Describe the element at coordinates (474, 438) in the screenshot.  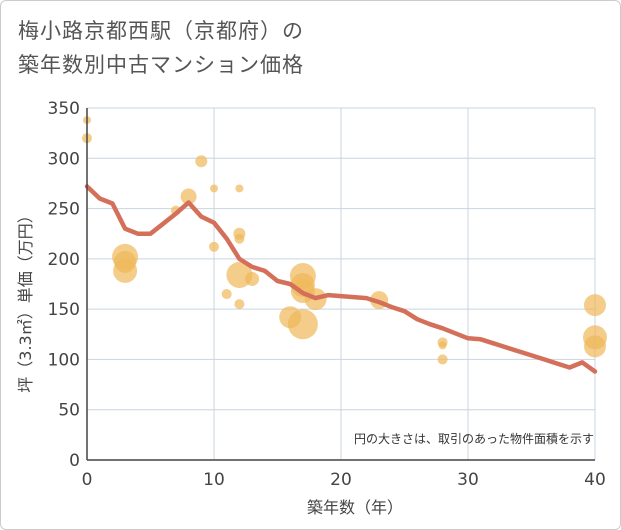
I see `bubble-size-note: 円の大きさは、取引のあった物件面積を示す` at that location.